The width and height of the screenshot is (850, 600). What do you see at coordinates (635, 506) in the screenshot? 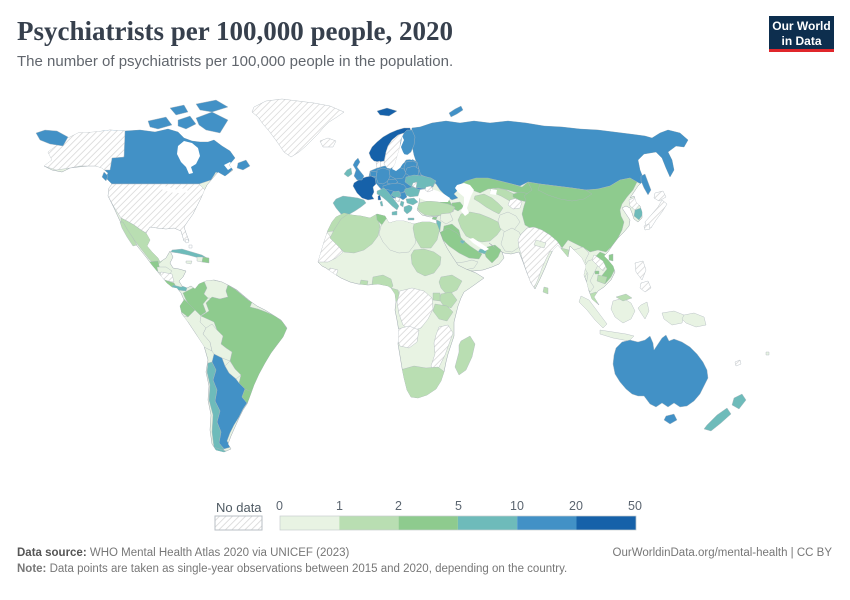
I see `svg-text: 50` at bounding box center [635, 506].